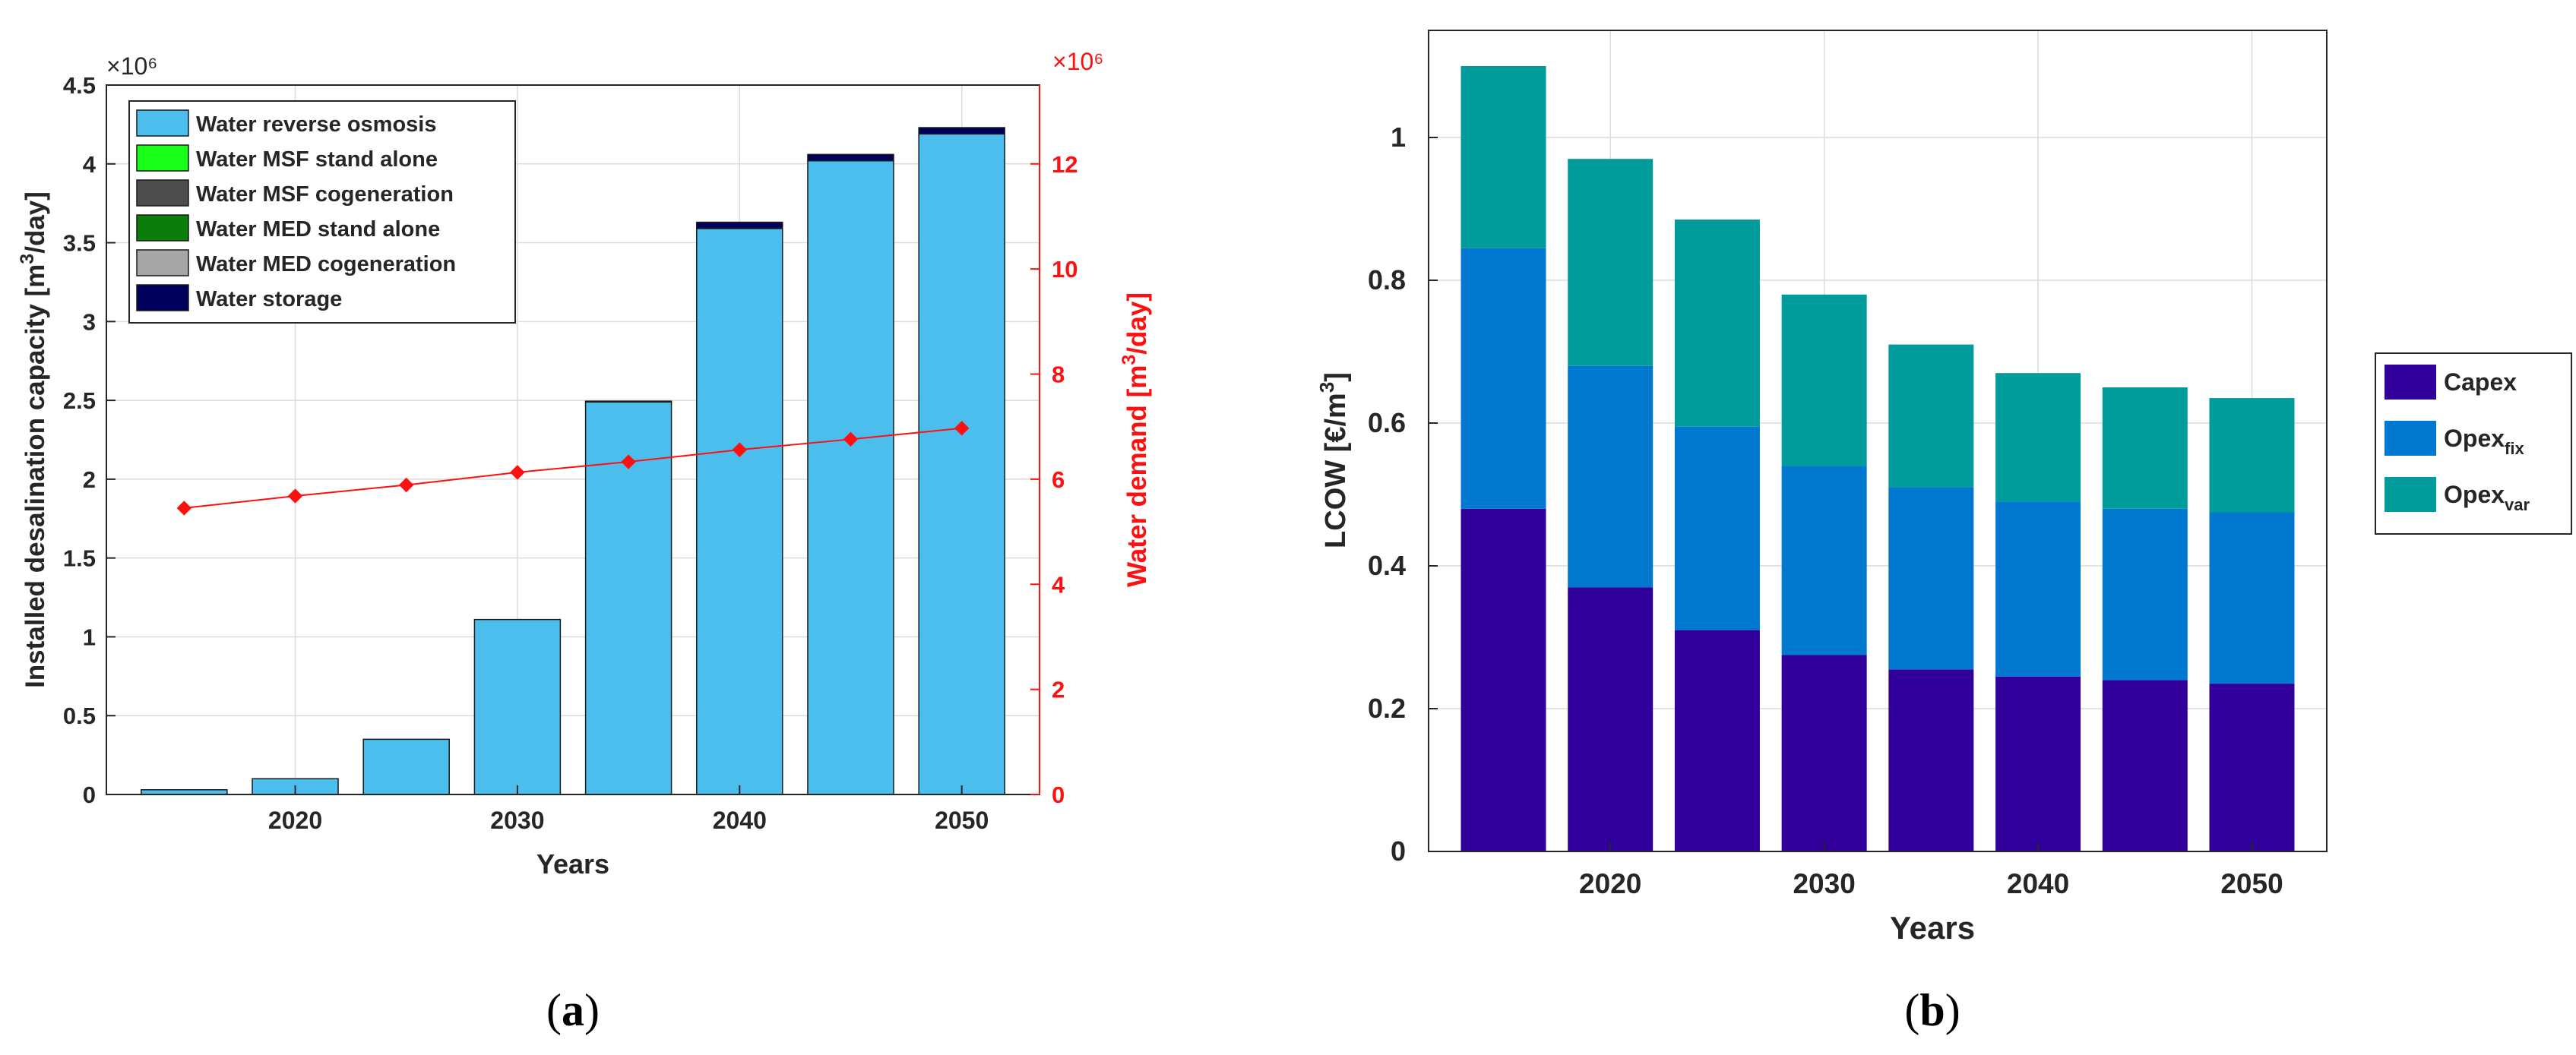 The height and width of the screenshot is (1055, 2576). What do you see at coordinates (1387, 565) in the screenshot?
I see `panel-b-y-tick-label: 0.4` at bounding box center [1387, 565].